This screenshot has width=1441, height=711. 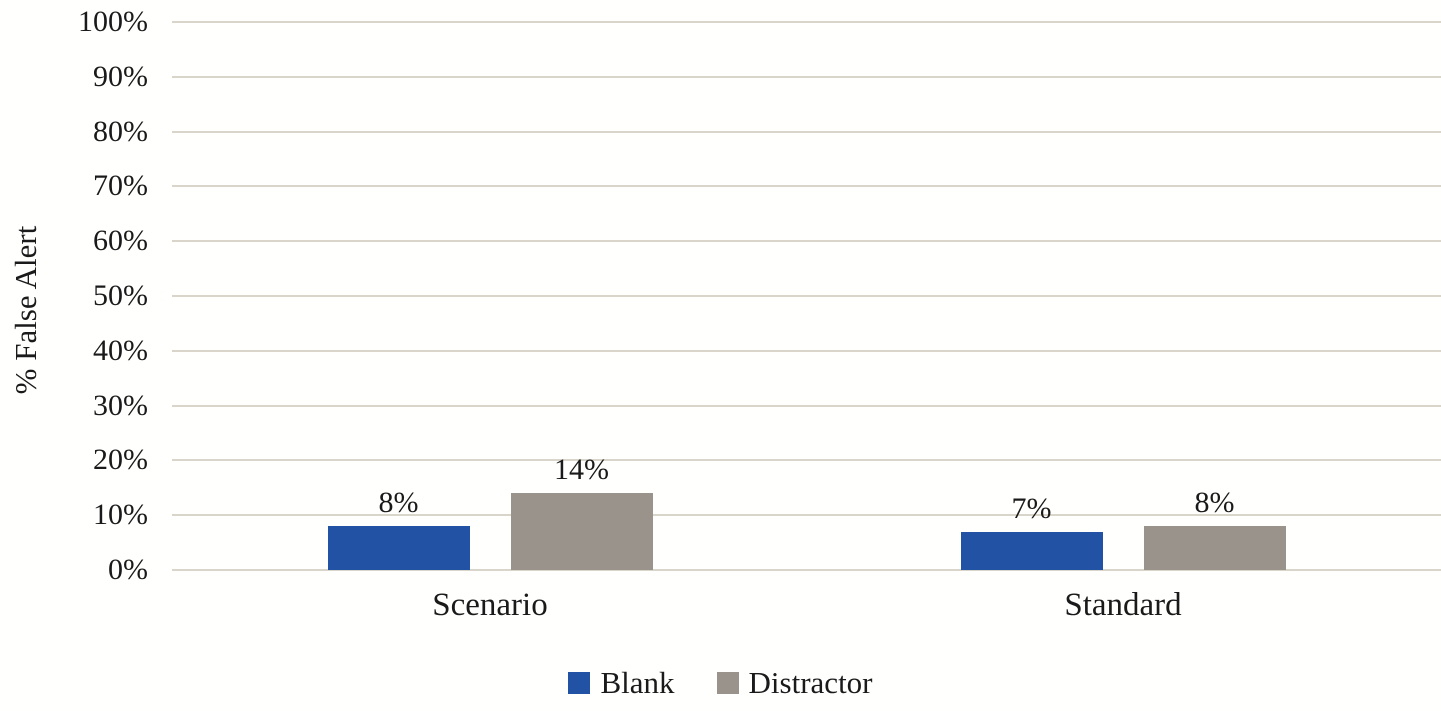 What do you see at coordinates (806, 296) in the screenshot?
I see `gridline-50%` at bounding box center [806, 296].